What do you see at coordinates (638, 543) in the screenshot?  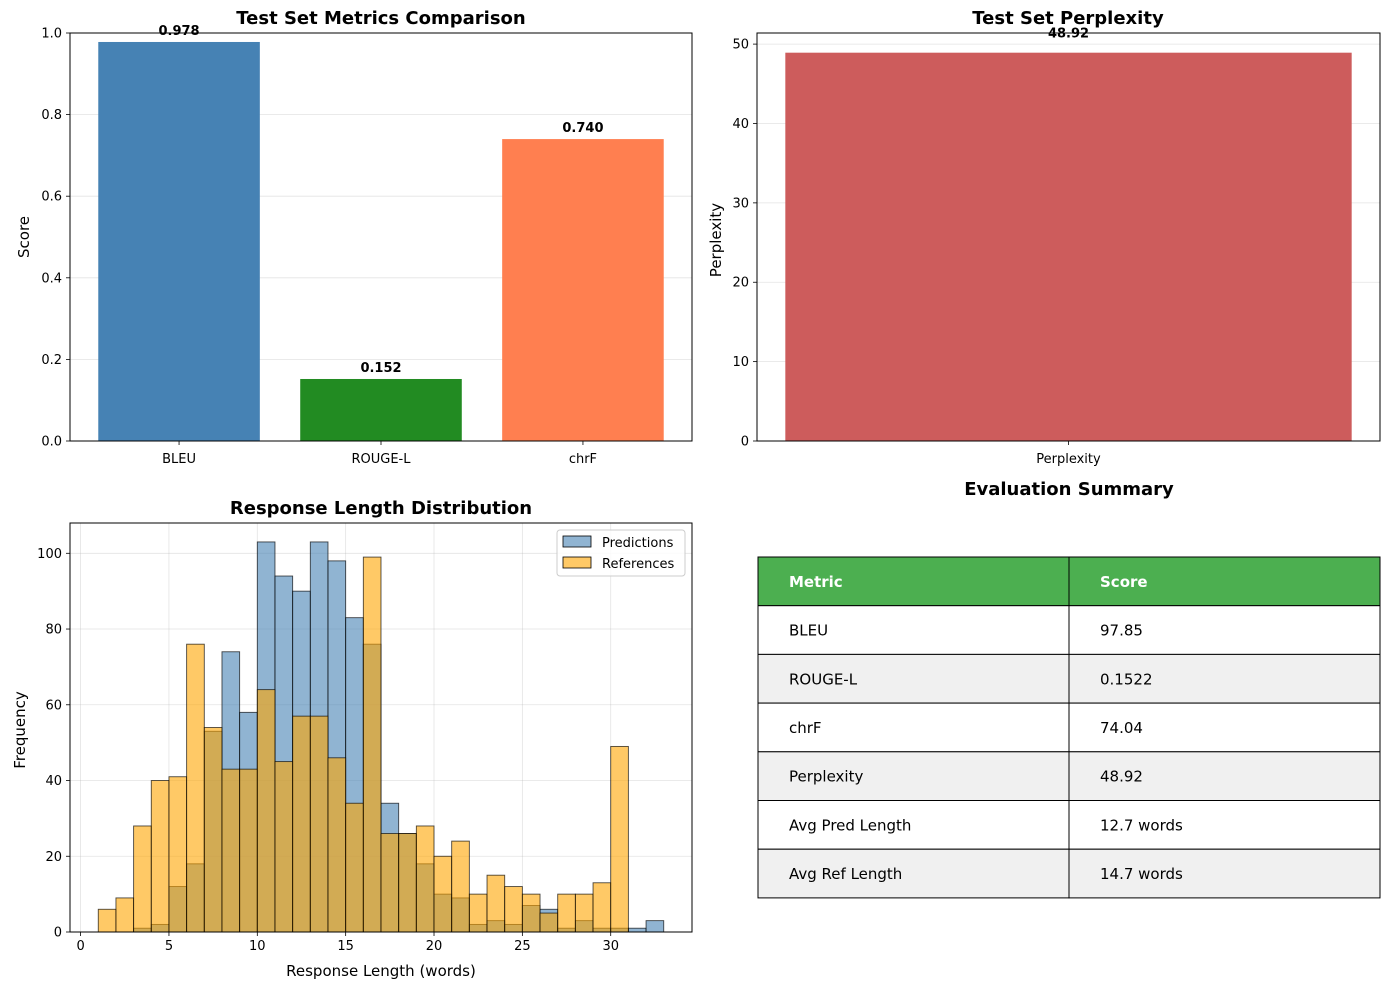 I see `legend-label-predictions: Predictions` at bounding box center [638, 543].